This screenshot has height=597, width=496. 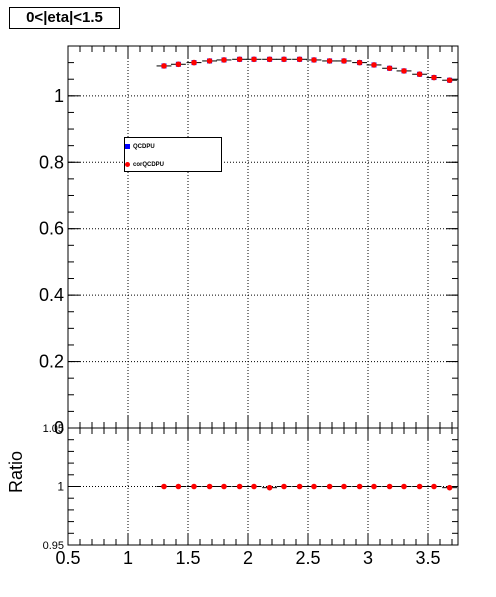 I want to click on main-series, so click(x=307, y=70).